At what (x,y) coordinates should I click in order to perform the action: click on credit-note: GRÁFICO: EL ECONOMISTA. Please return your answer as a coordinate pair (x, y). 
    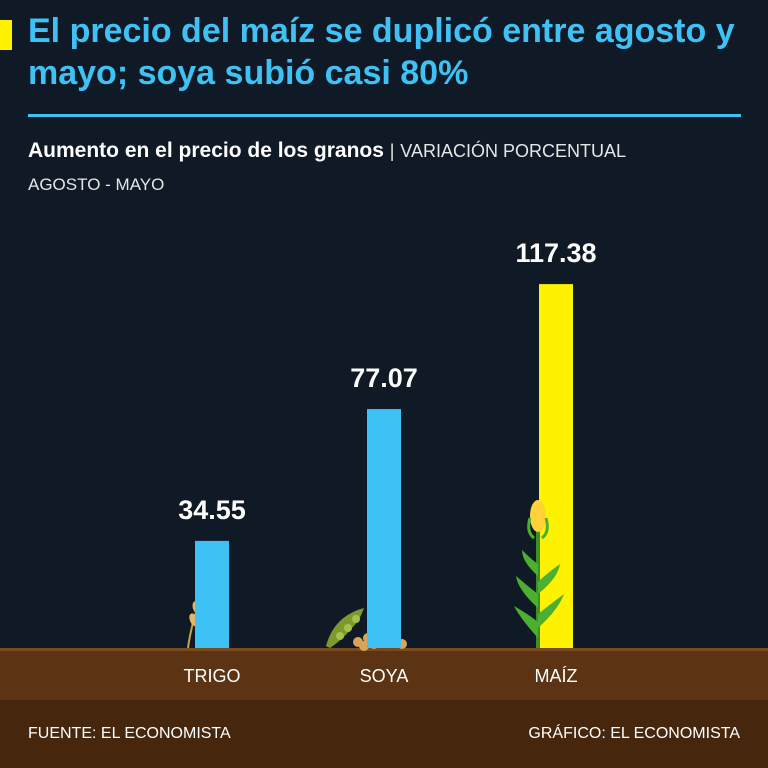
    Looking at the image, I should click on (634, 733).